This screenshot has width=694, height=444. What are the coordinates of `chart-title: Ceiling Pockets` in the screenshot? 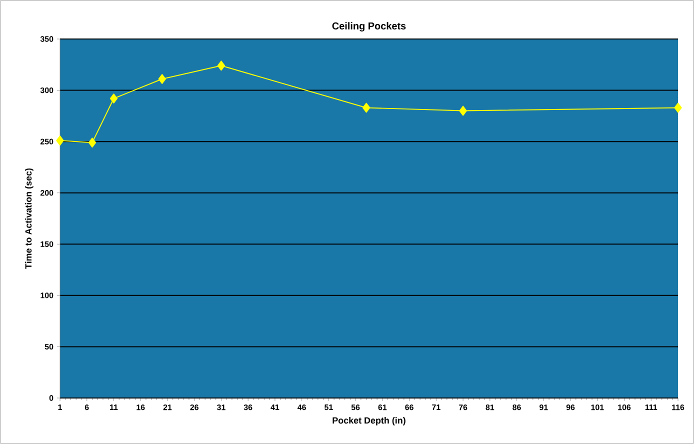 It's located at (369, 27).